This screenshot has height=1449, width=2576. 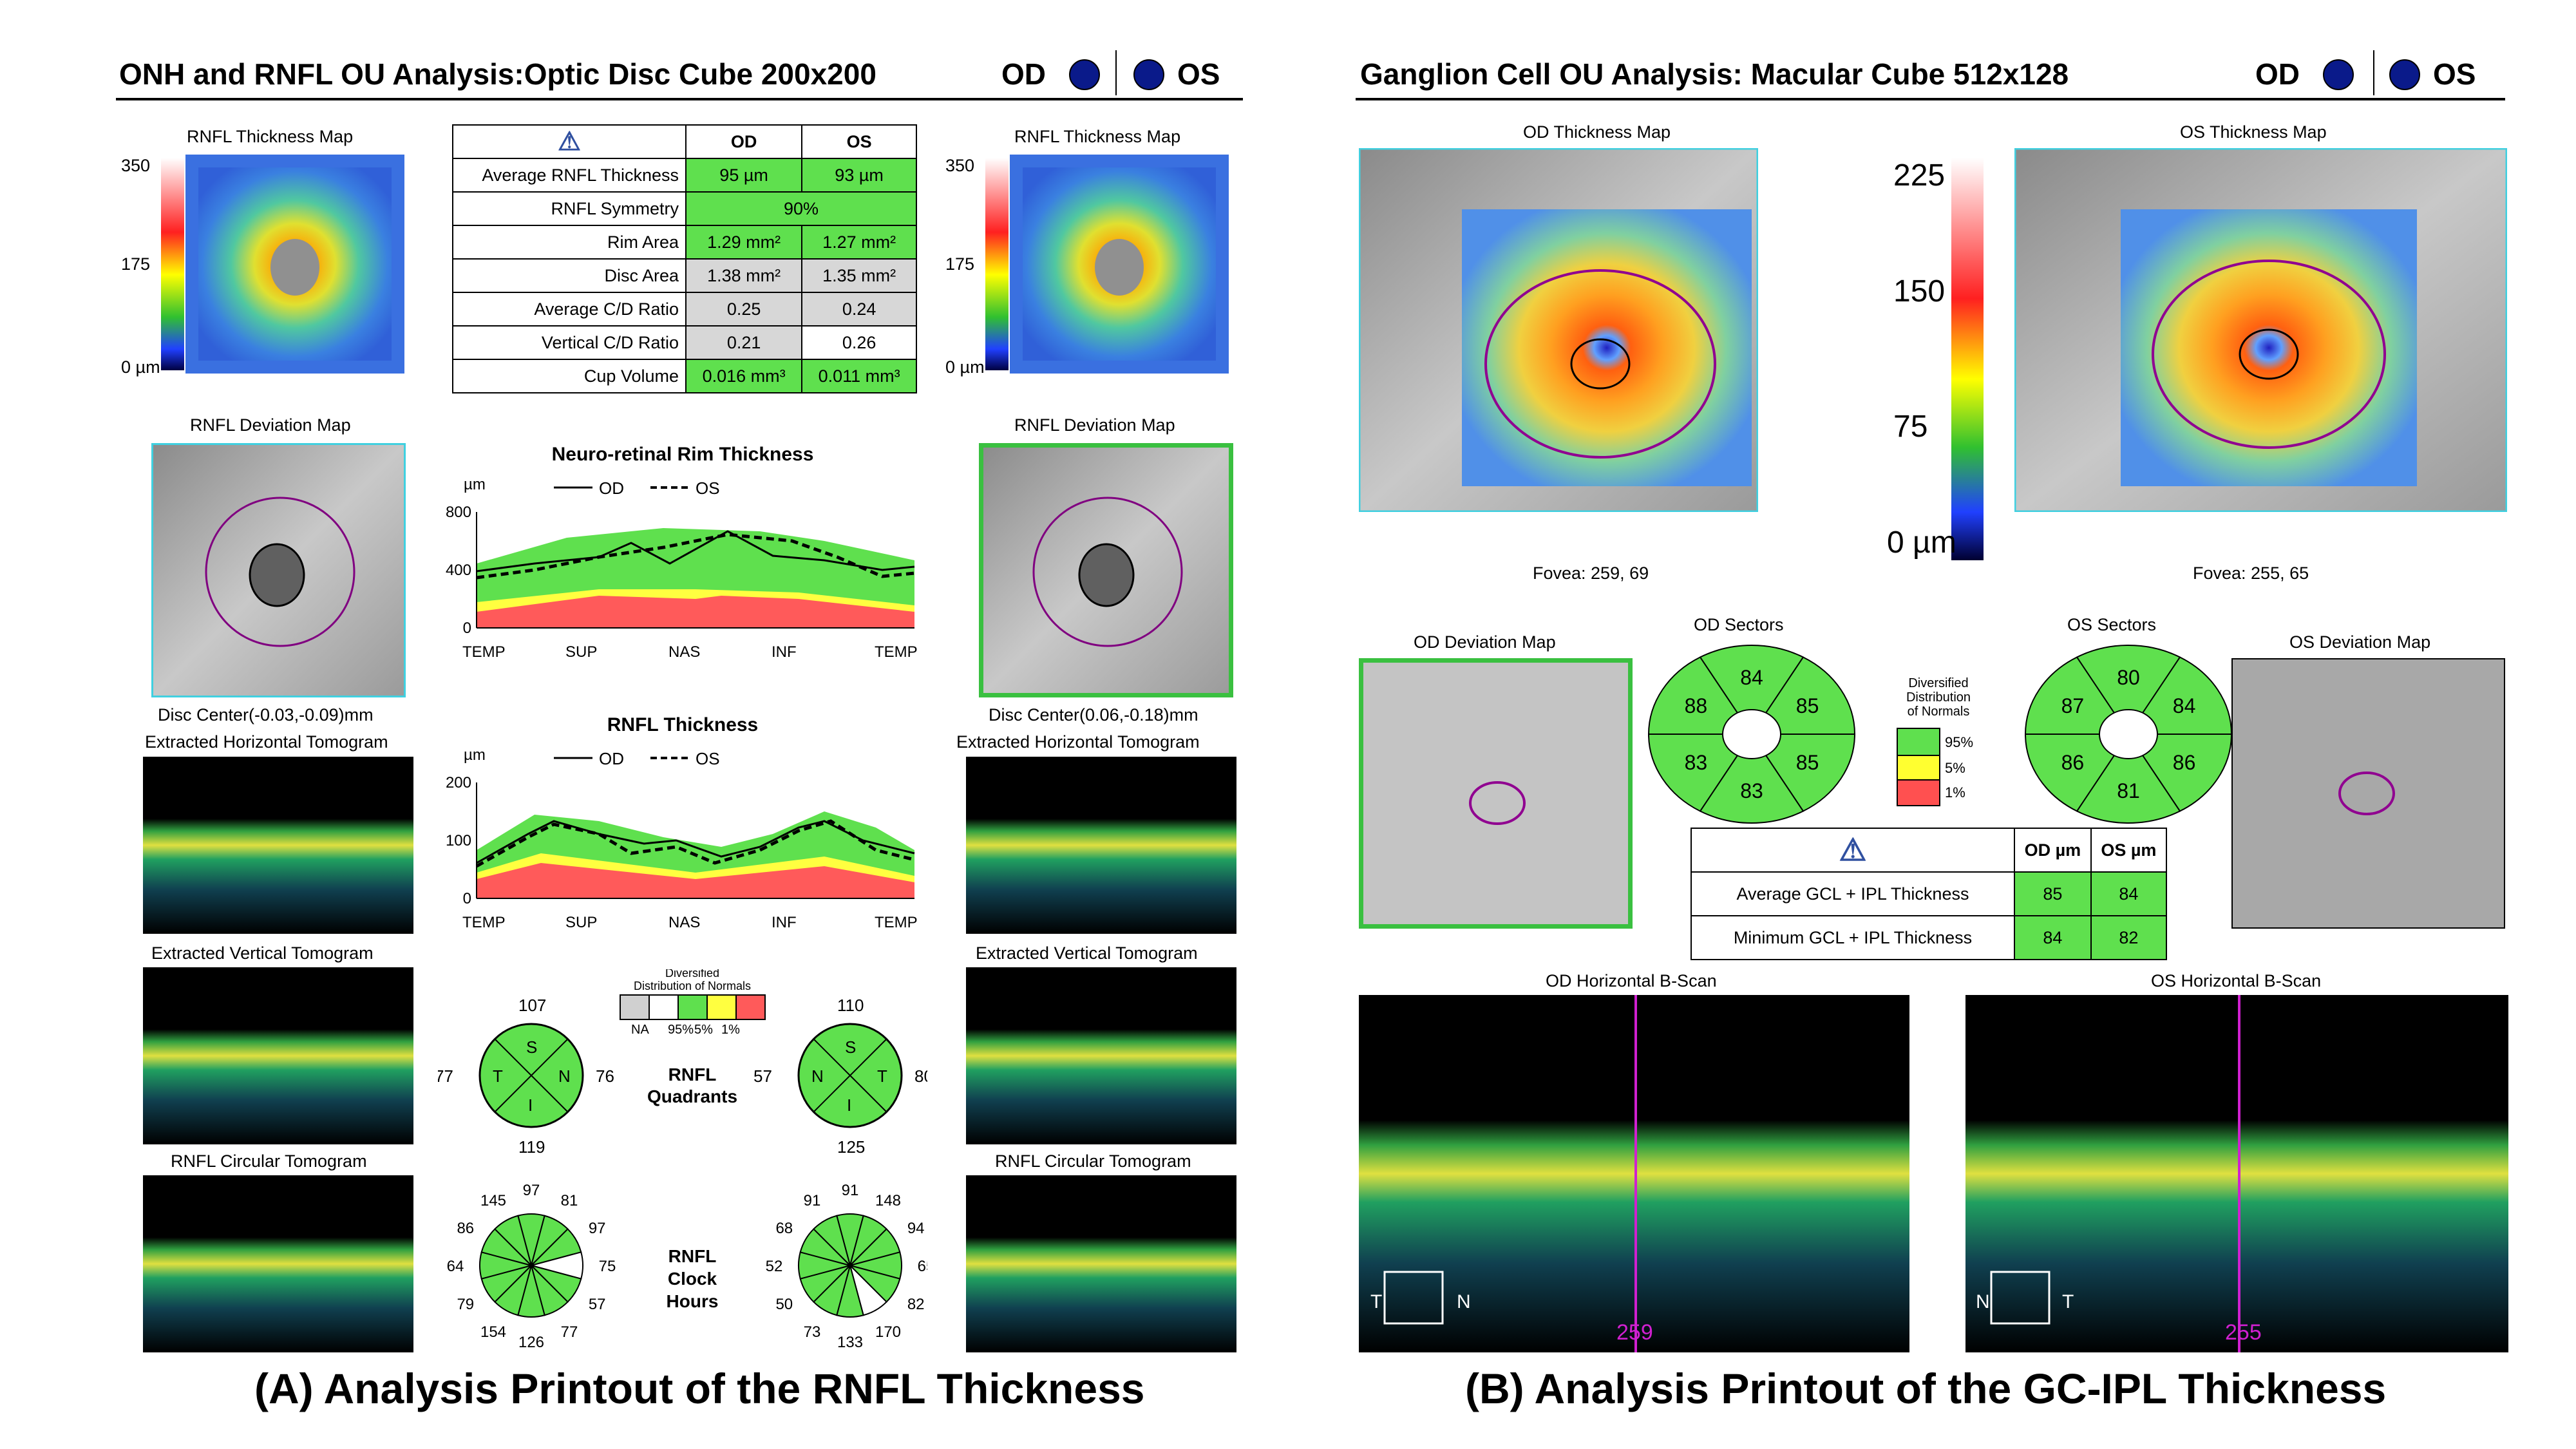 I want to click on left-od-label: OD, so click(x=1023, y=74).